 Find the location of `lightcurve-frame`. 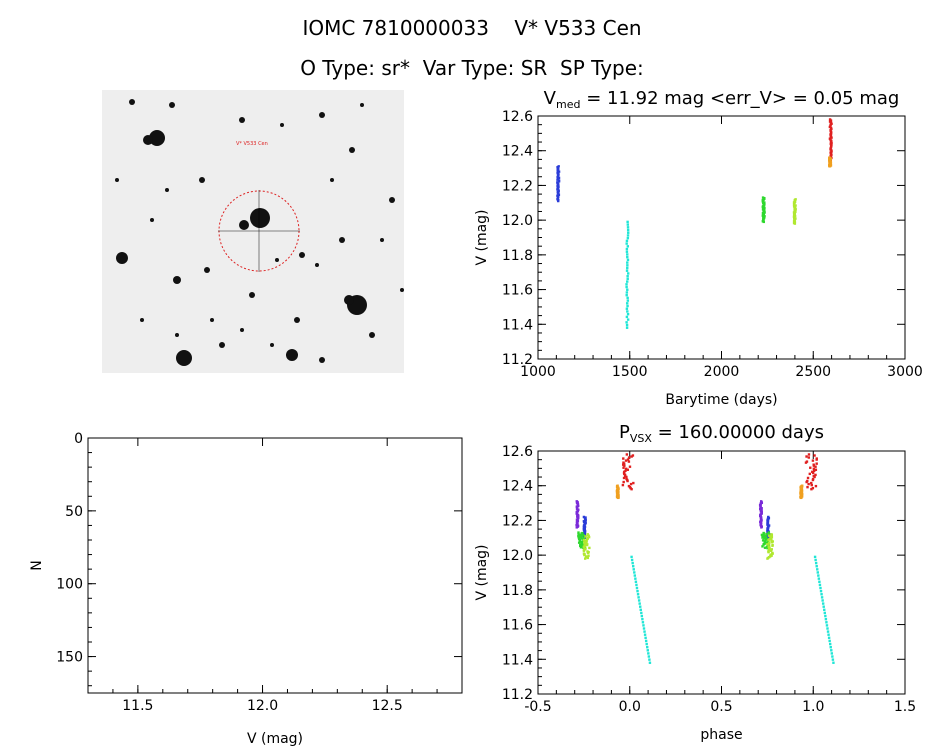

lightcurve-frame is located at coordinates (721, 237).